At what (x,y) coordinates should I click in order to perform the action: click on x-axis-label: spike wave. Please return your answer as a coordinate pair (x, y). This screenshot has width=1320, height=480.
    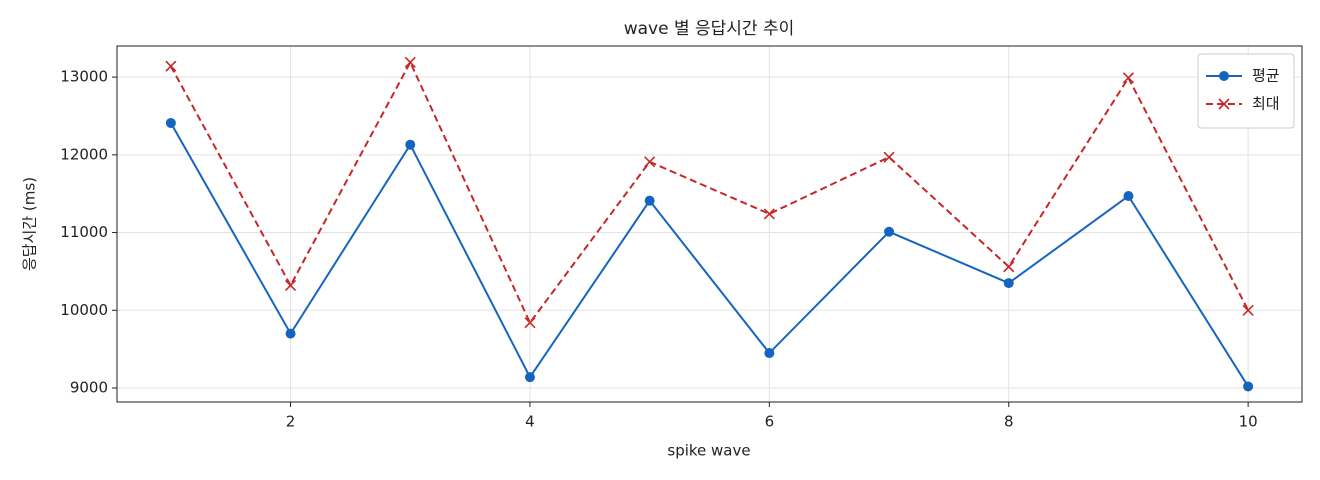
    Looking at the image, I should click on (708, 451).